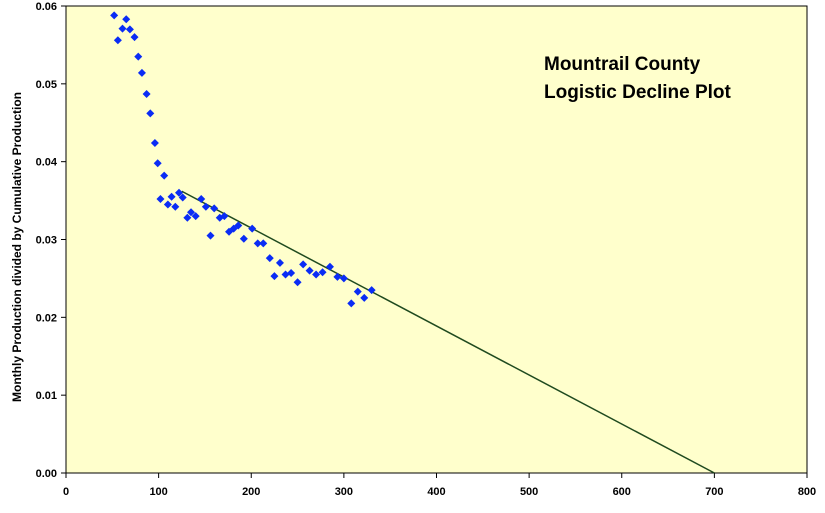 Image resolution: width=825 pixels, height=513 pixels. Describe the element at coordinates (807, 492) in the screenshot. I see `x-tick-label: 800` at that location.